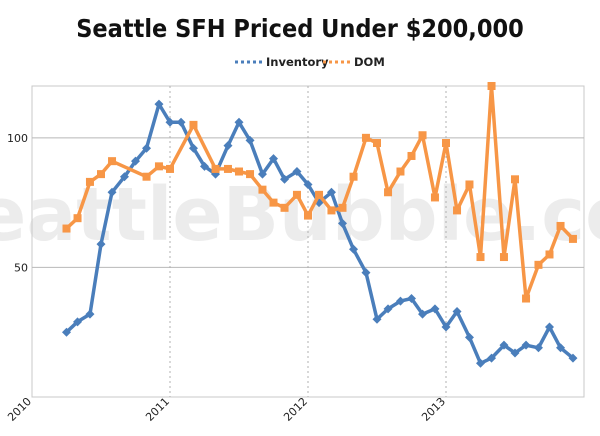  What do you see at coordinates (17, 138) in the screenshot?
I see `y-tick-label-100: 100` at bounding box center [17, 138].